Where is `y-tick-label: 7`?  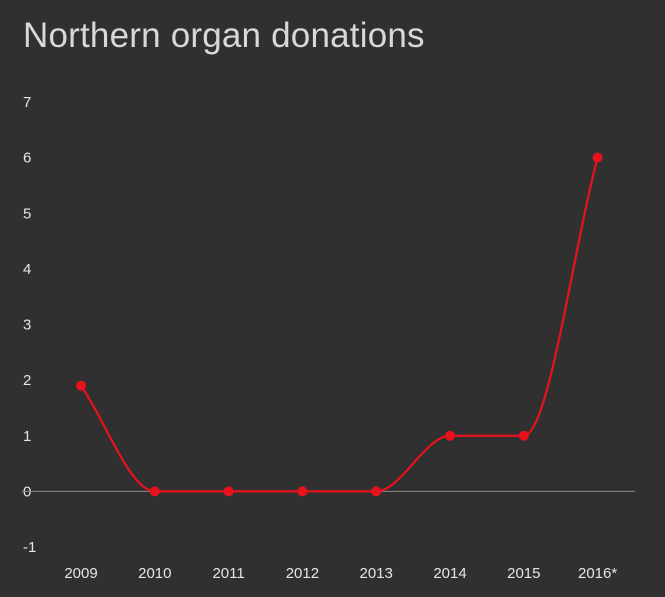
y-tick-label: 7 is located at coordinates (27, 102).